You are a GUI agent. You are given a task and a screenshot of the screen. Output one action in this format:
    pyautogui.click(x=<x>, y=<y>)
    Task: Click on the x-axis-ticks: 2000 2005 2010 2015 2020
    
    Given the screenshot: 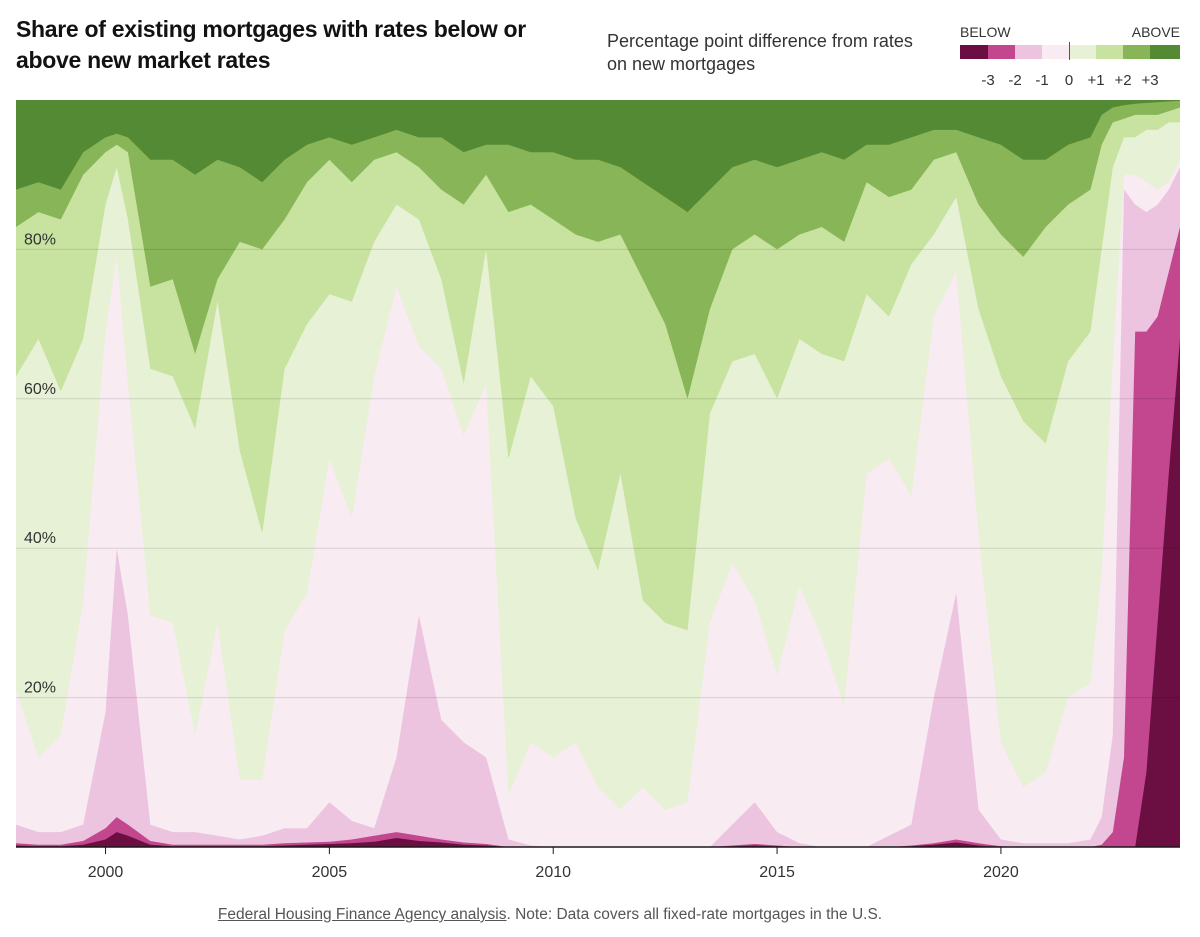 What is the action you would take?
    pyautogui.click(x=553, y=864)
    